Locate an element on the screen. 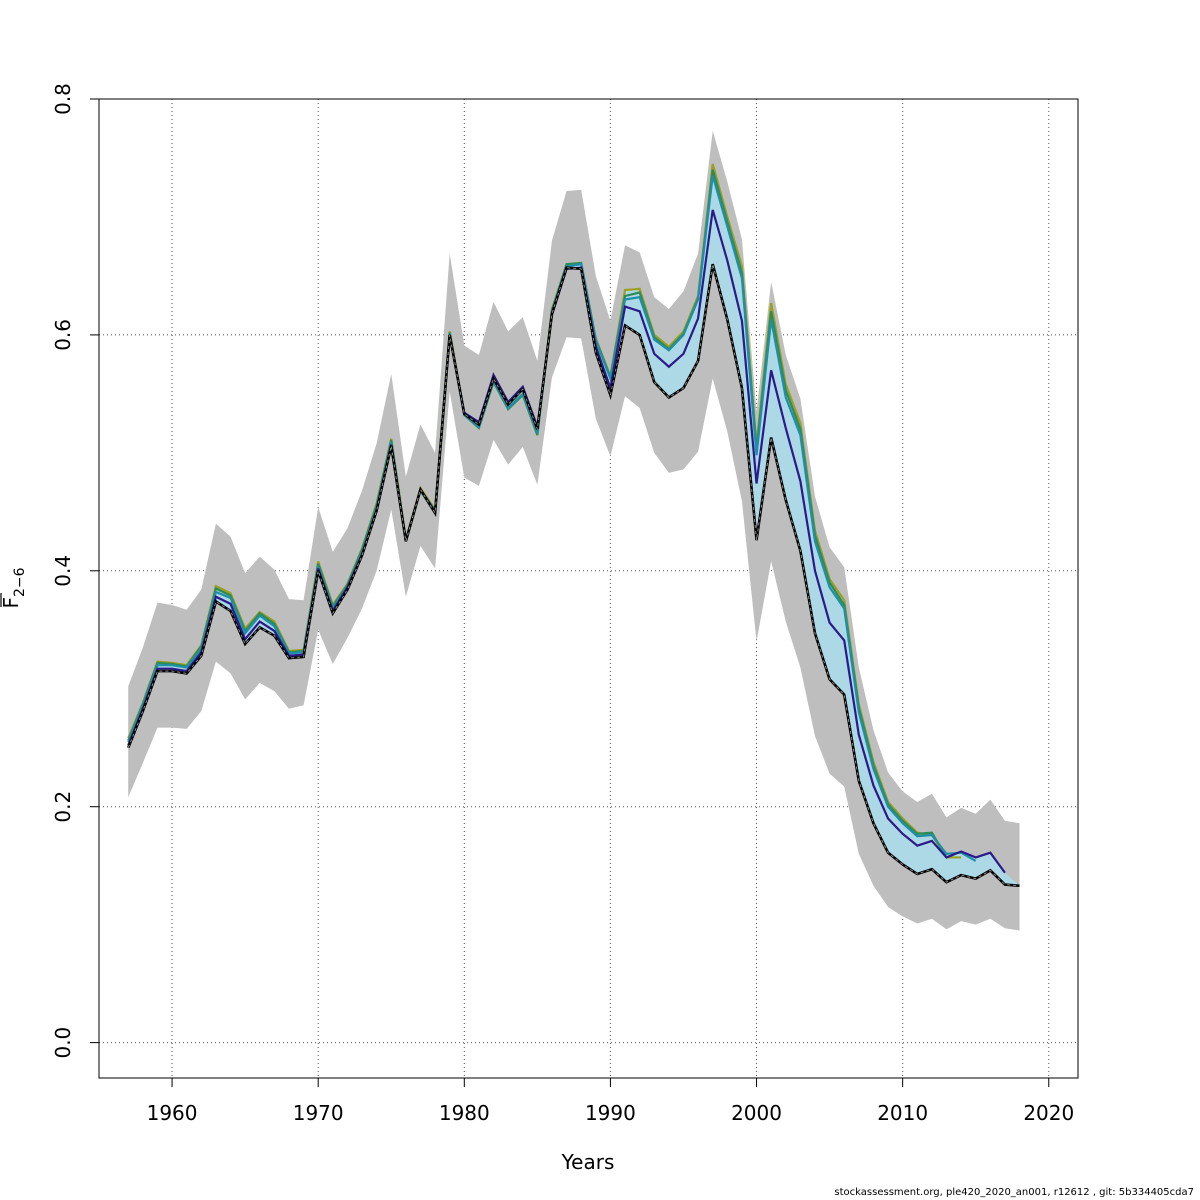  y-tick-label: 0.6 is located at coordinates (63, 335).